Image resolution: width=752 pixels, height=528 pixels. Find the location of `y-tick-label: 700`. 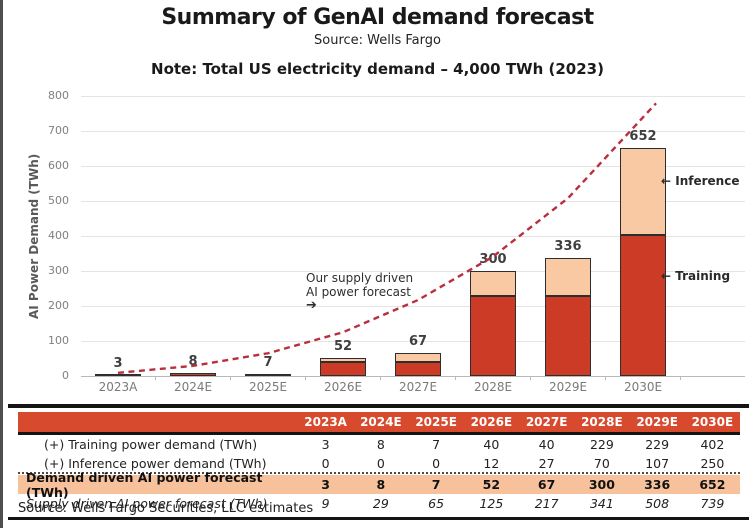

y-tick-label: 700 is located at coordinates (58, 130).